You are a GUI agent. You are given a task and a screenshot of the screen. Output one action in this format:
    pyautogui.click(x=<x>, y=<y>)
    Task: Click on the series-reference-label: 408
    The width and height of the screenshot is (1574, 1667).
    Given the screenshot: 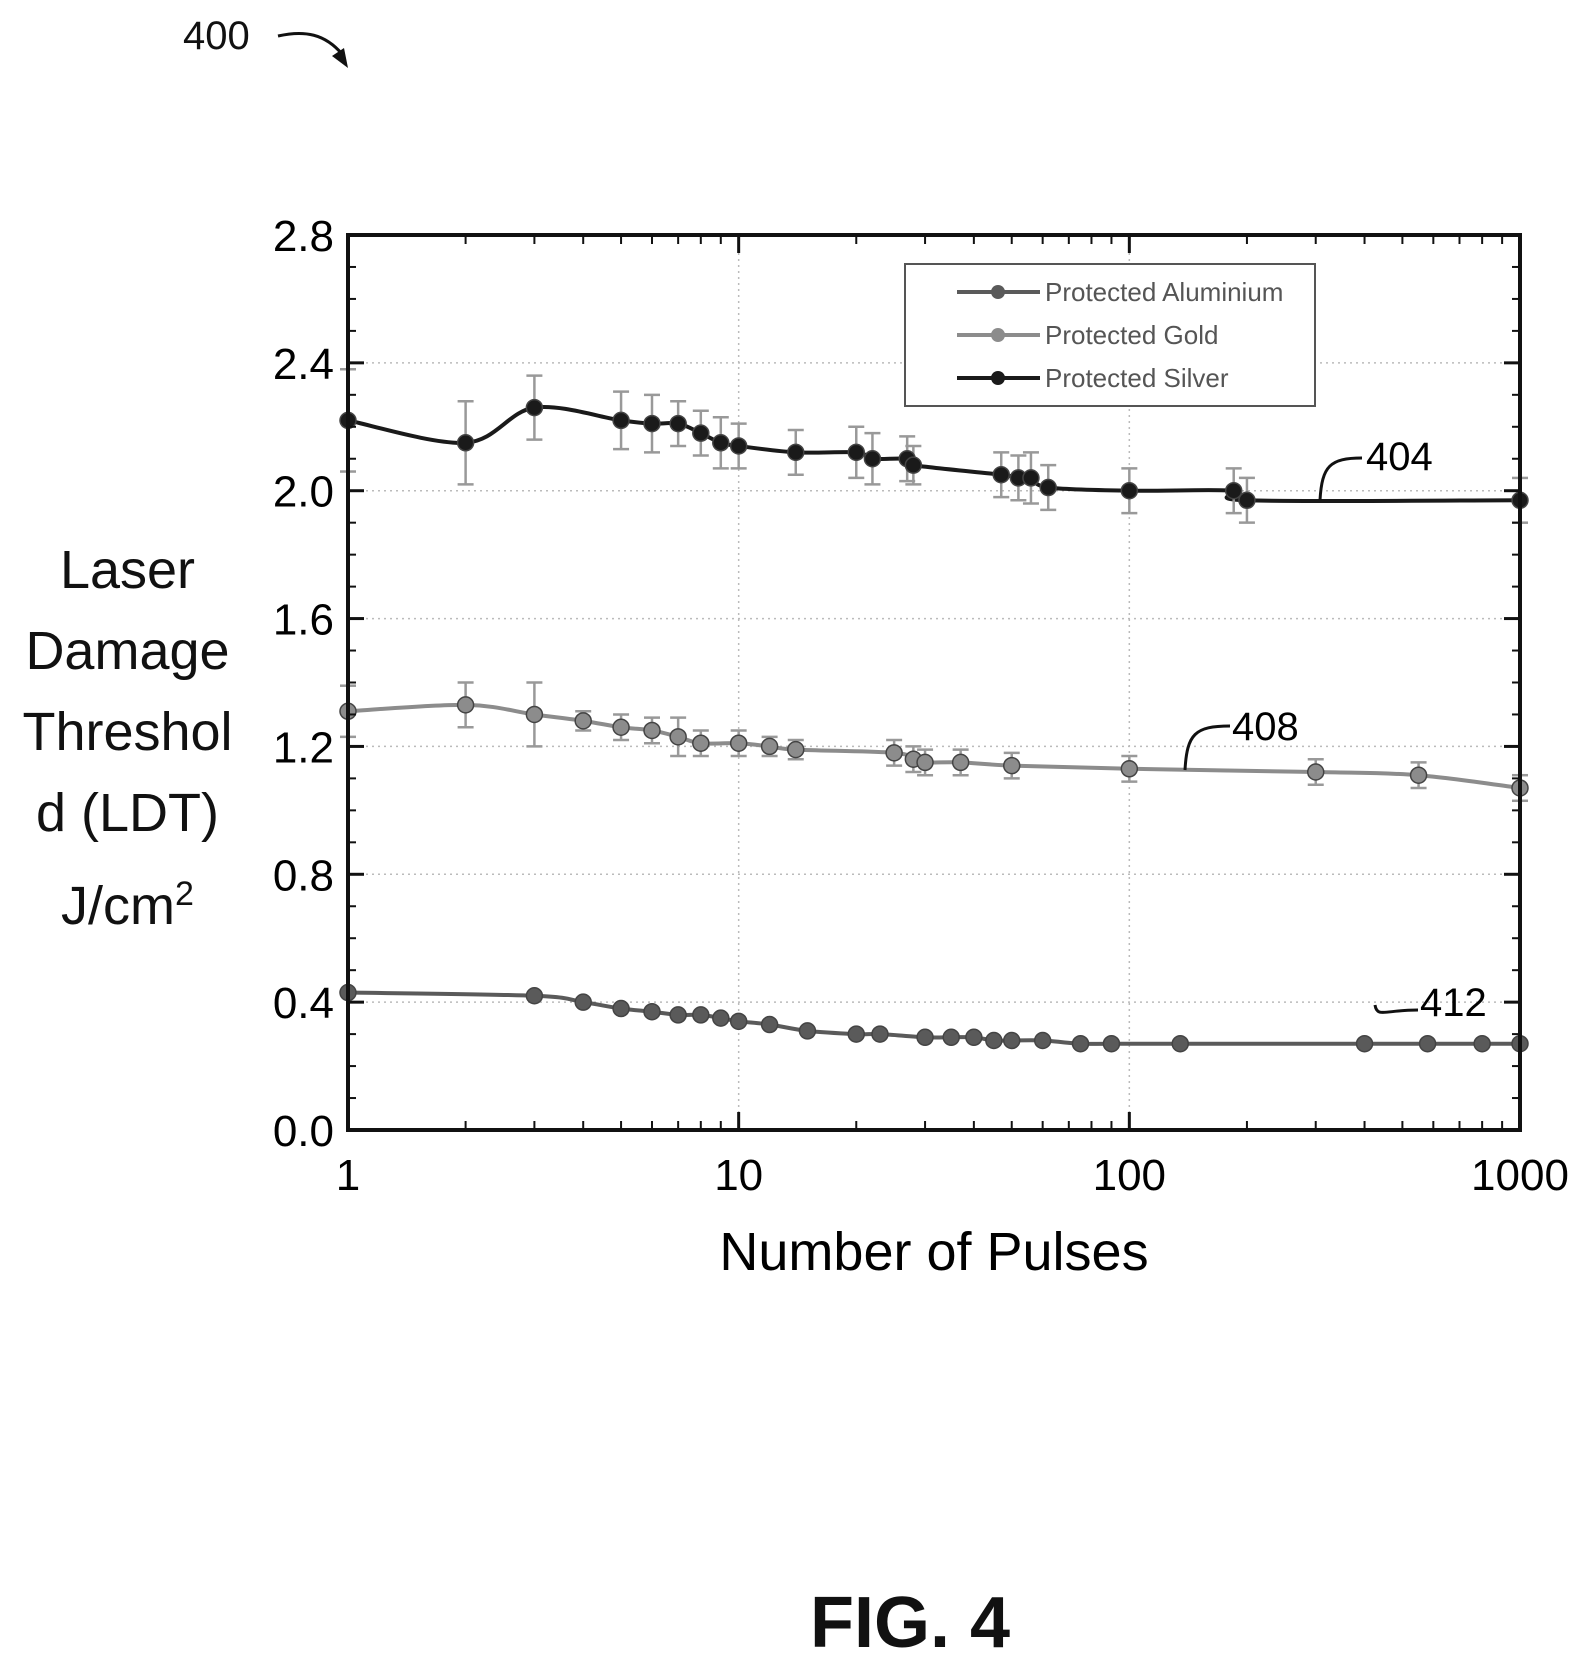 What is the action you would take?
    pyautogui.click(x=1265, y=727)
    